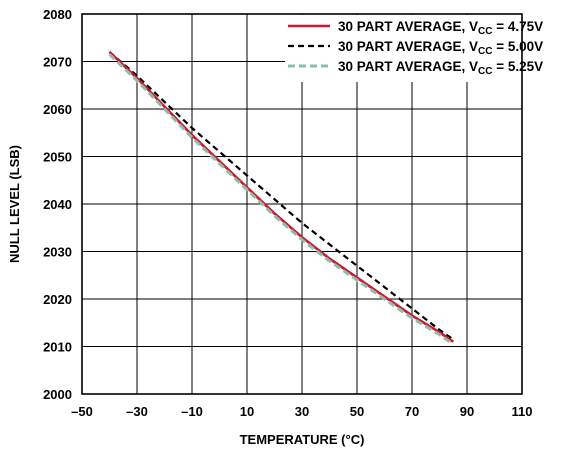  I want to click on y-tick-label: 2010, so click(57, 347).